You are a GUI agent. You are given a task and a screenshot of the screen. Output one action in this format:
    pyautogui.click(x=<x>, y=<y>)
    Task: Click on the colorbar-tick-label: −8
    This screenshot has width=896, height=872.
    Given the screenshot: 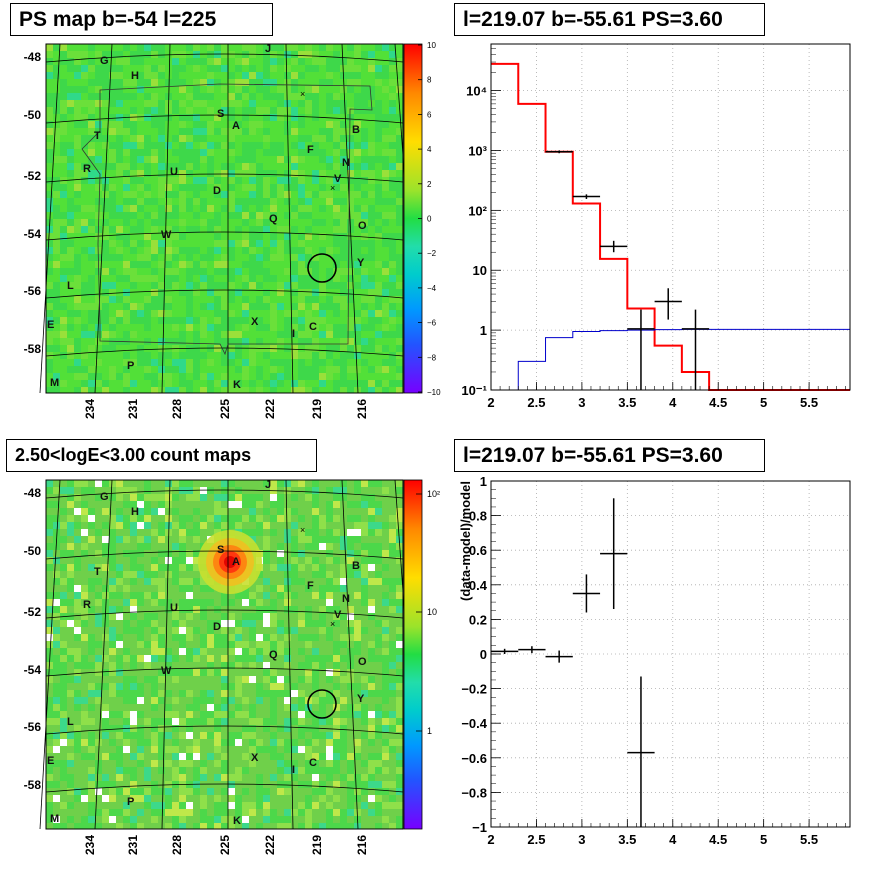 What is the action you would take?
    pyautogui.click(x=432, y=357)
    